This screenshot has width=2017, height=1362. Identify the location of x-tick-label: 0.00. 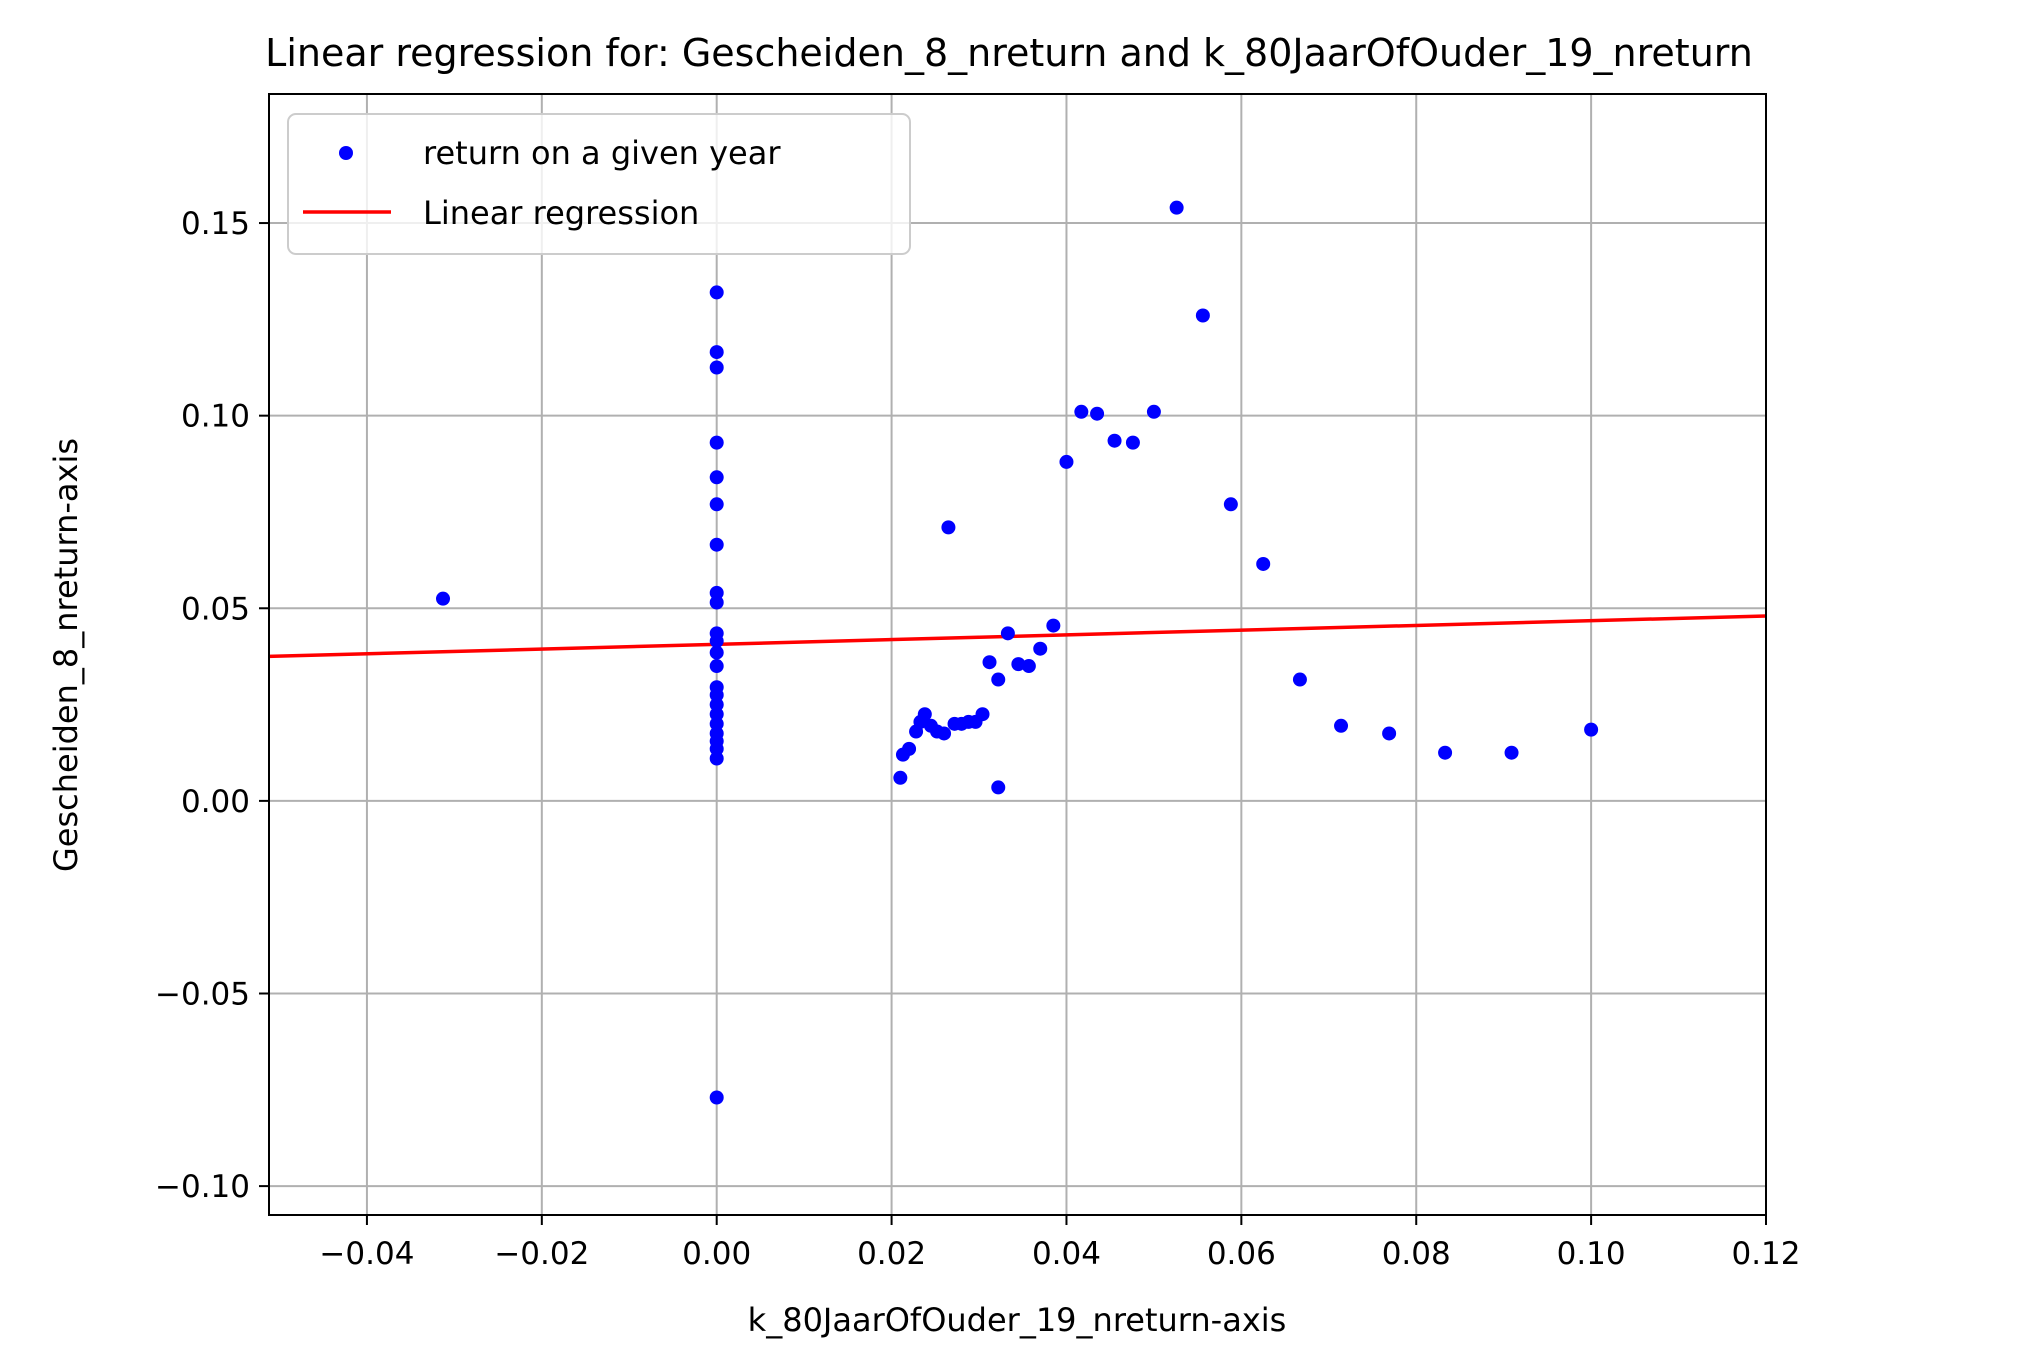
(716, 1254).